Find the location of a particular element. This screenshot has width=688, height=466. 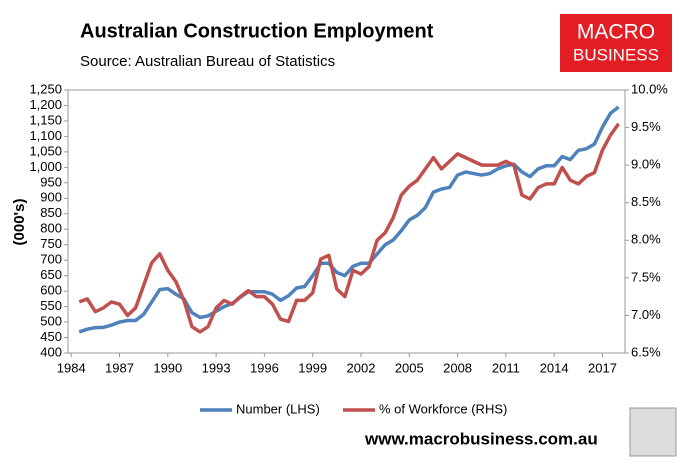

y-tick-label: 1,200 is located at coordinates (45, 104).